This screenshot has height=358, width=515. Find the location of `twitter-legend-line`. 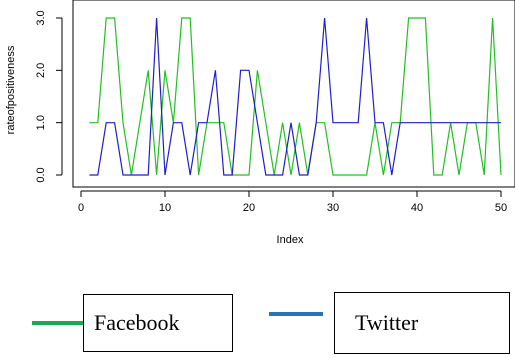

twitter-legend-line is located at coordinates (296, 314).